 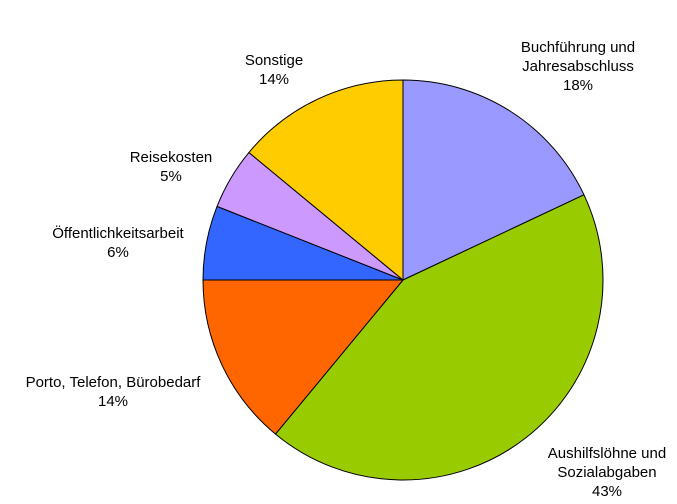 What do you see at coordinates (171, 167) in the screenshot?
I see `slice-label-reisekosten: Reisekosten 5%` at bounding box center [171, 167].